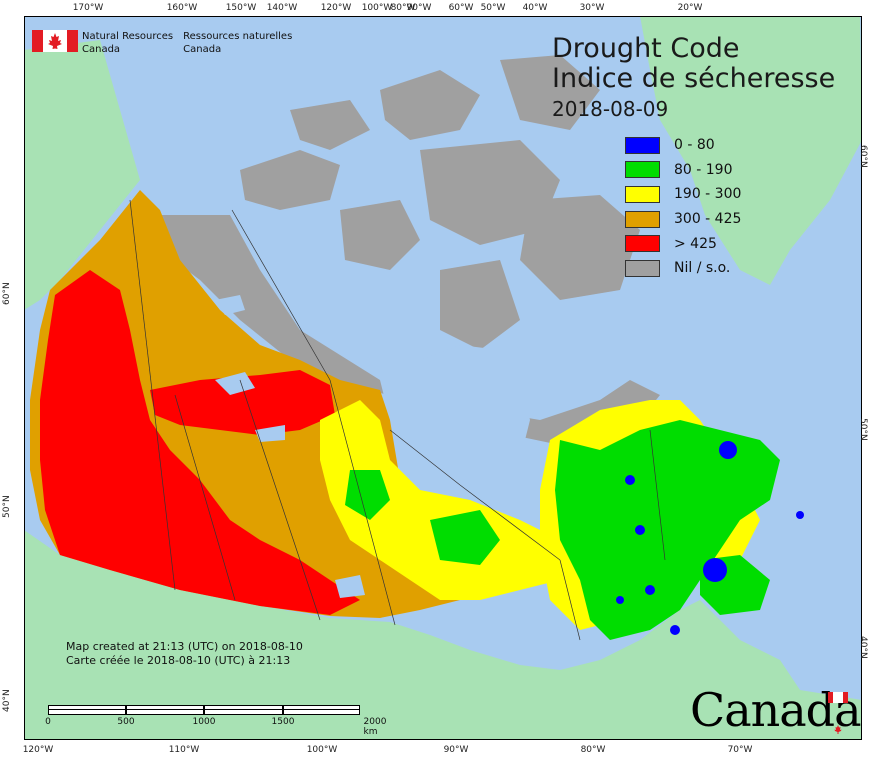  I want to click on lon-label-bottom: 80°W, so click(593, 750).